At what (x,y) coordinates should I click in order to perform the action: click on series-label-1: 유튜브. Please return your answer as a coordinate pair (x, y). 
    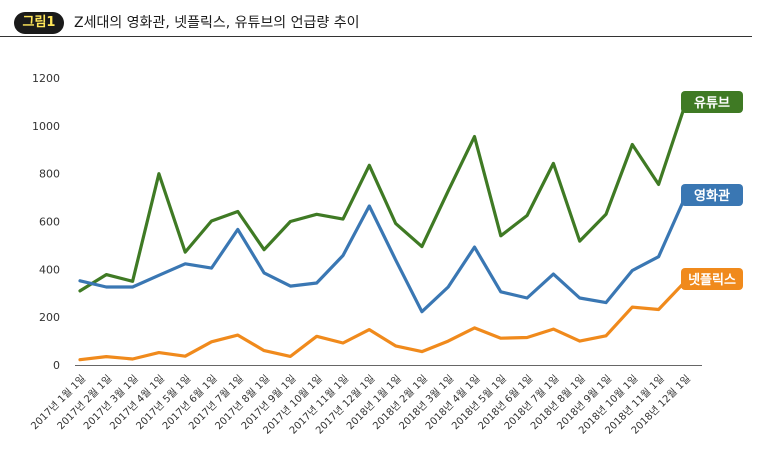
    Looking at the image, I should click on (712, 102).